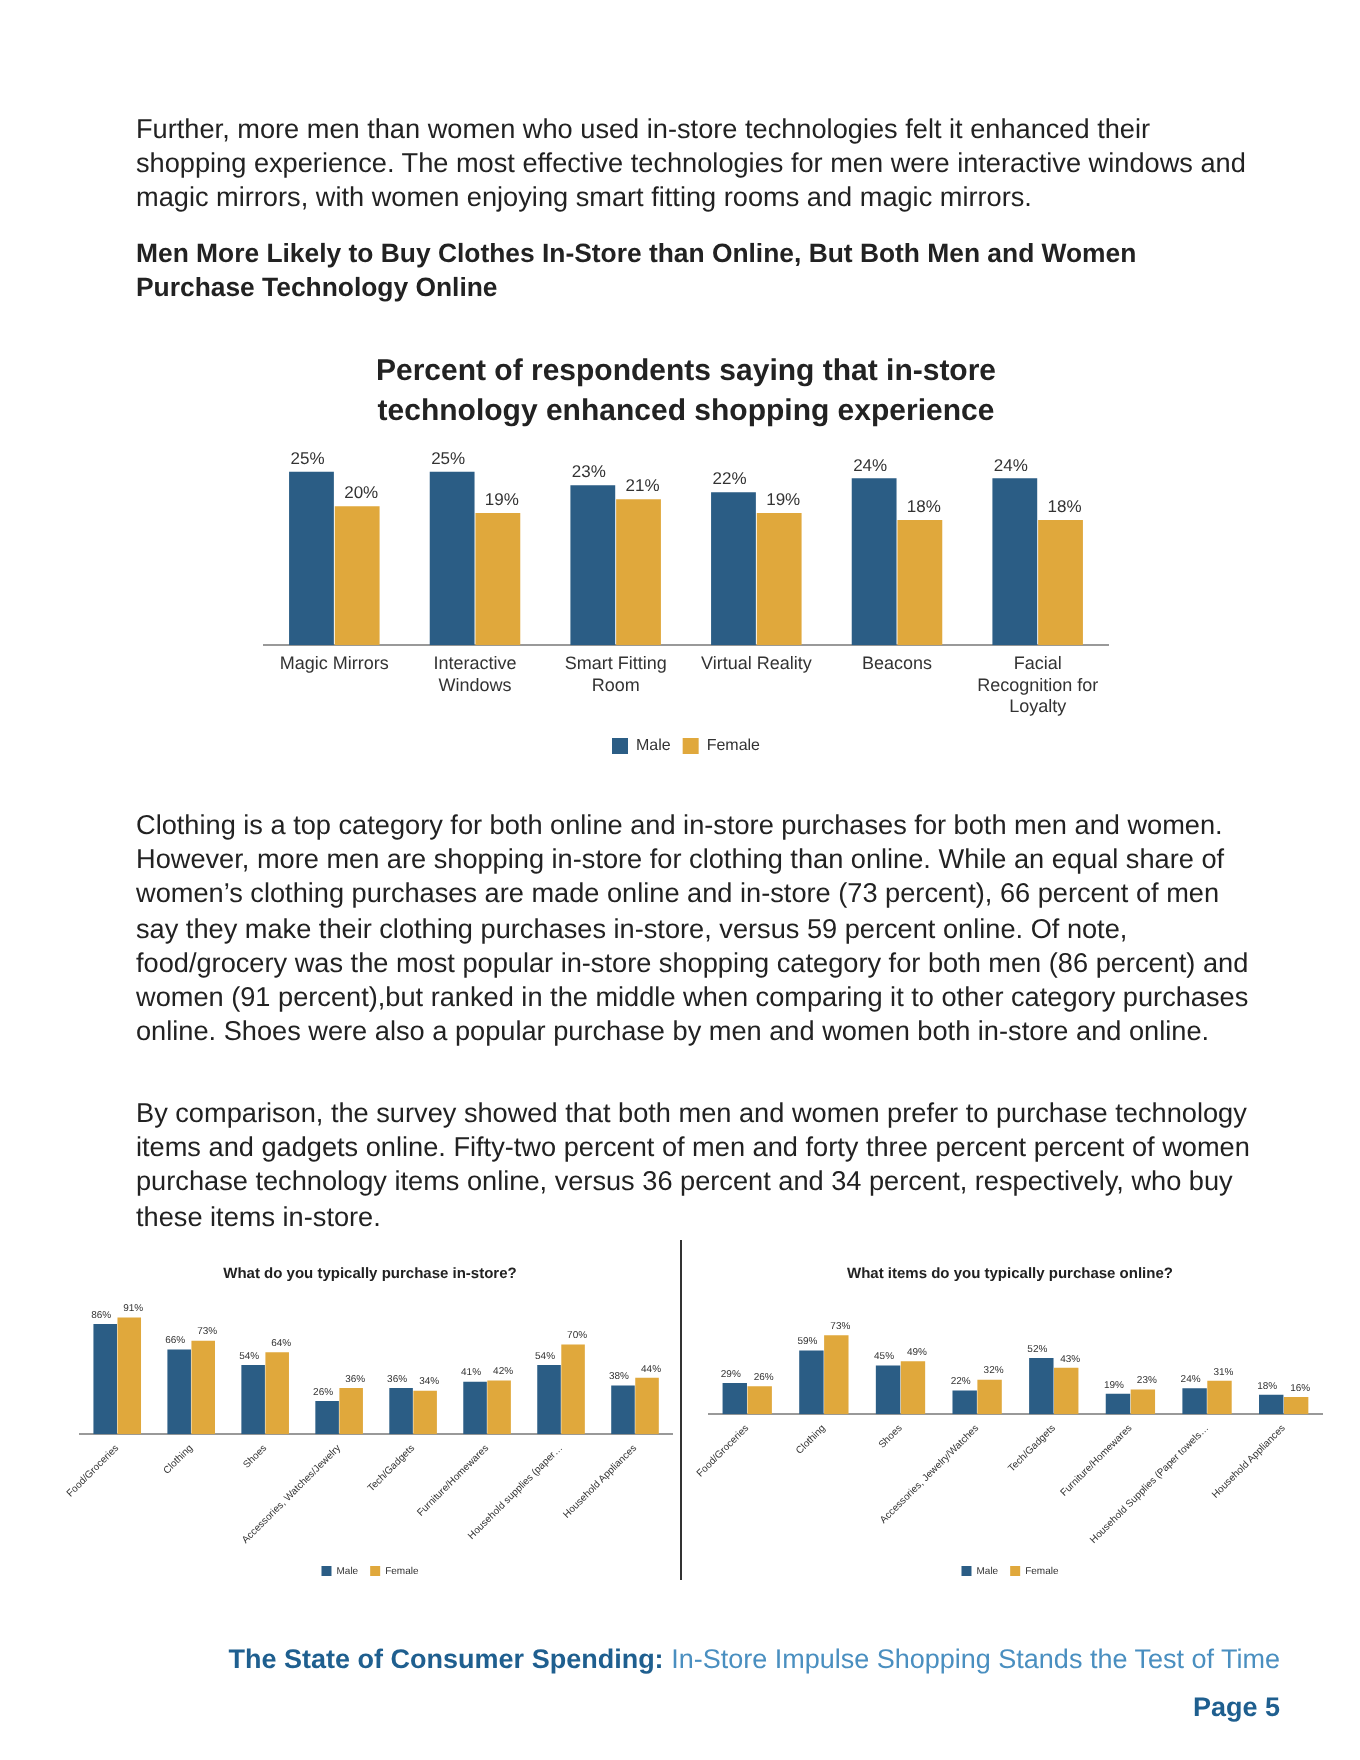  I want to click on x-tick-label: Beacons, so click(897, 661).